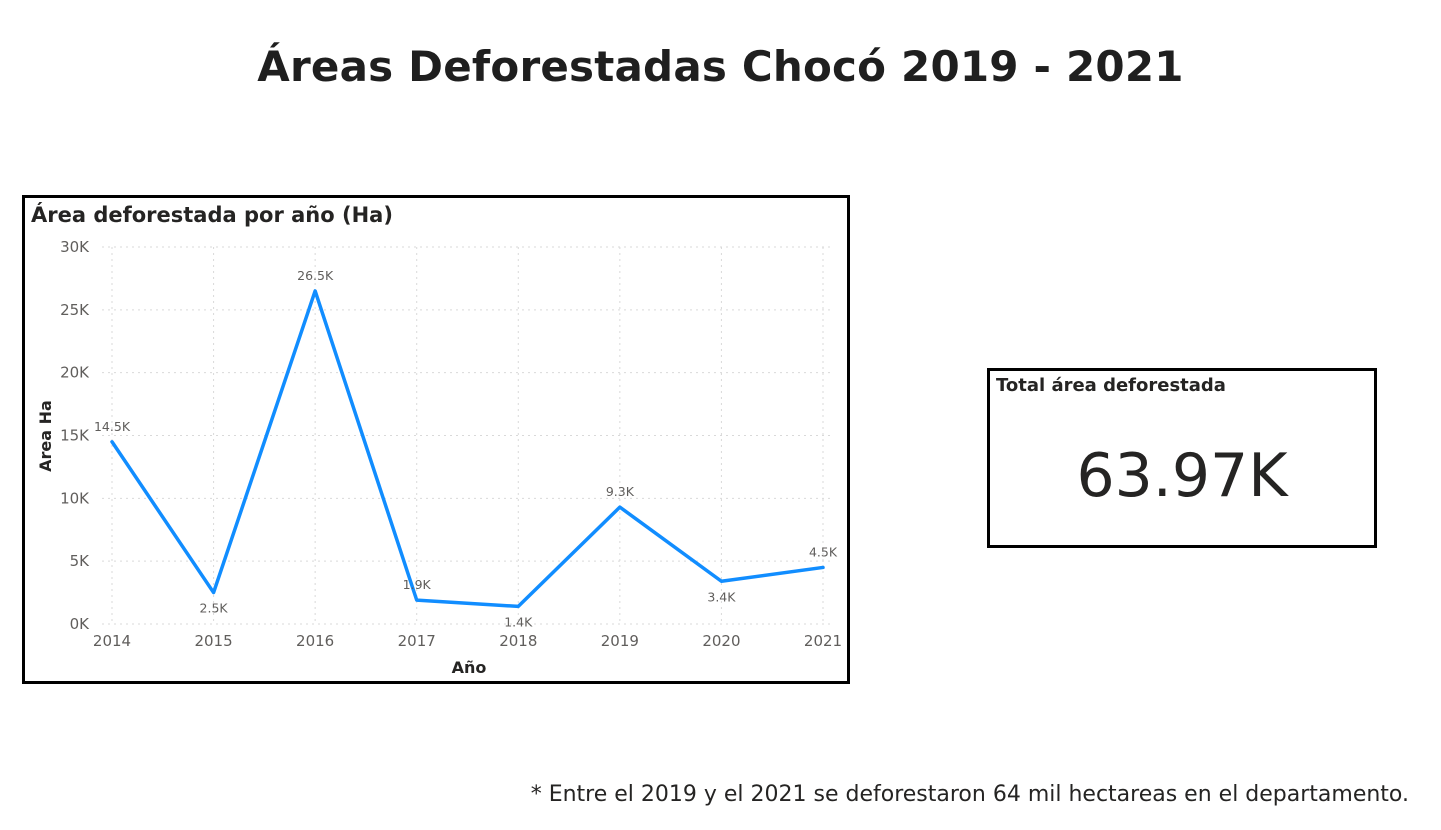  Describe the element at coordinates (315, 275) in the screenshot. I see `data-label: 26.5K` at that location.